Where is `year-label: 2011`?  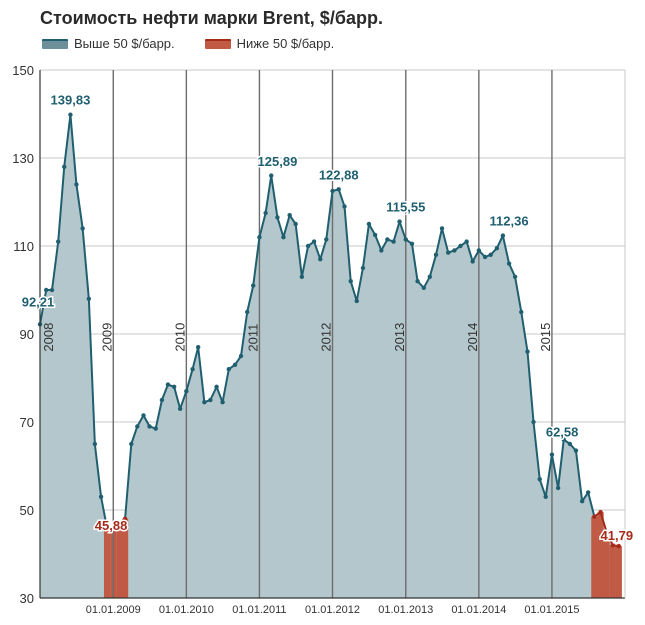
year-label: 2011 is located at coordinates (252, 338).